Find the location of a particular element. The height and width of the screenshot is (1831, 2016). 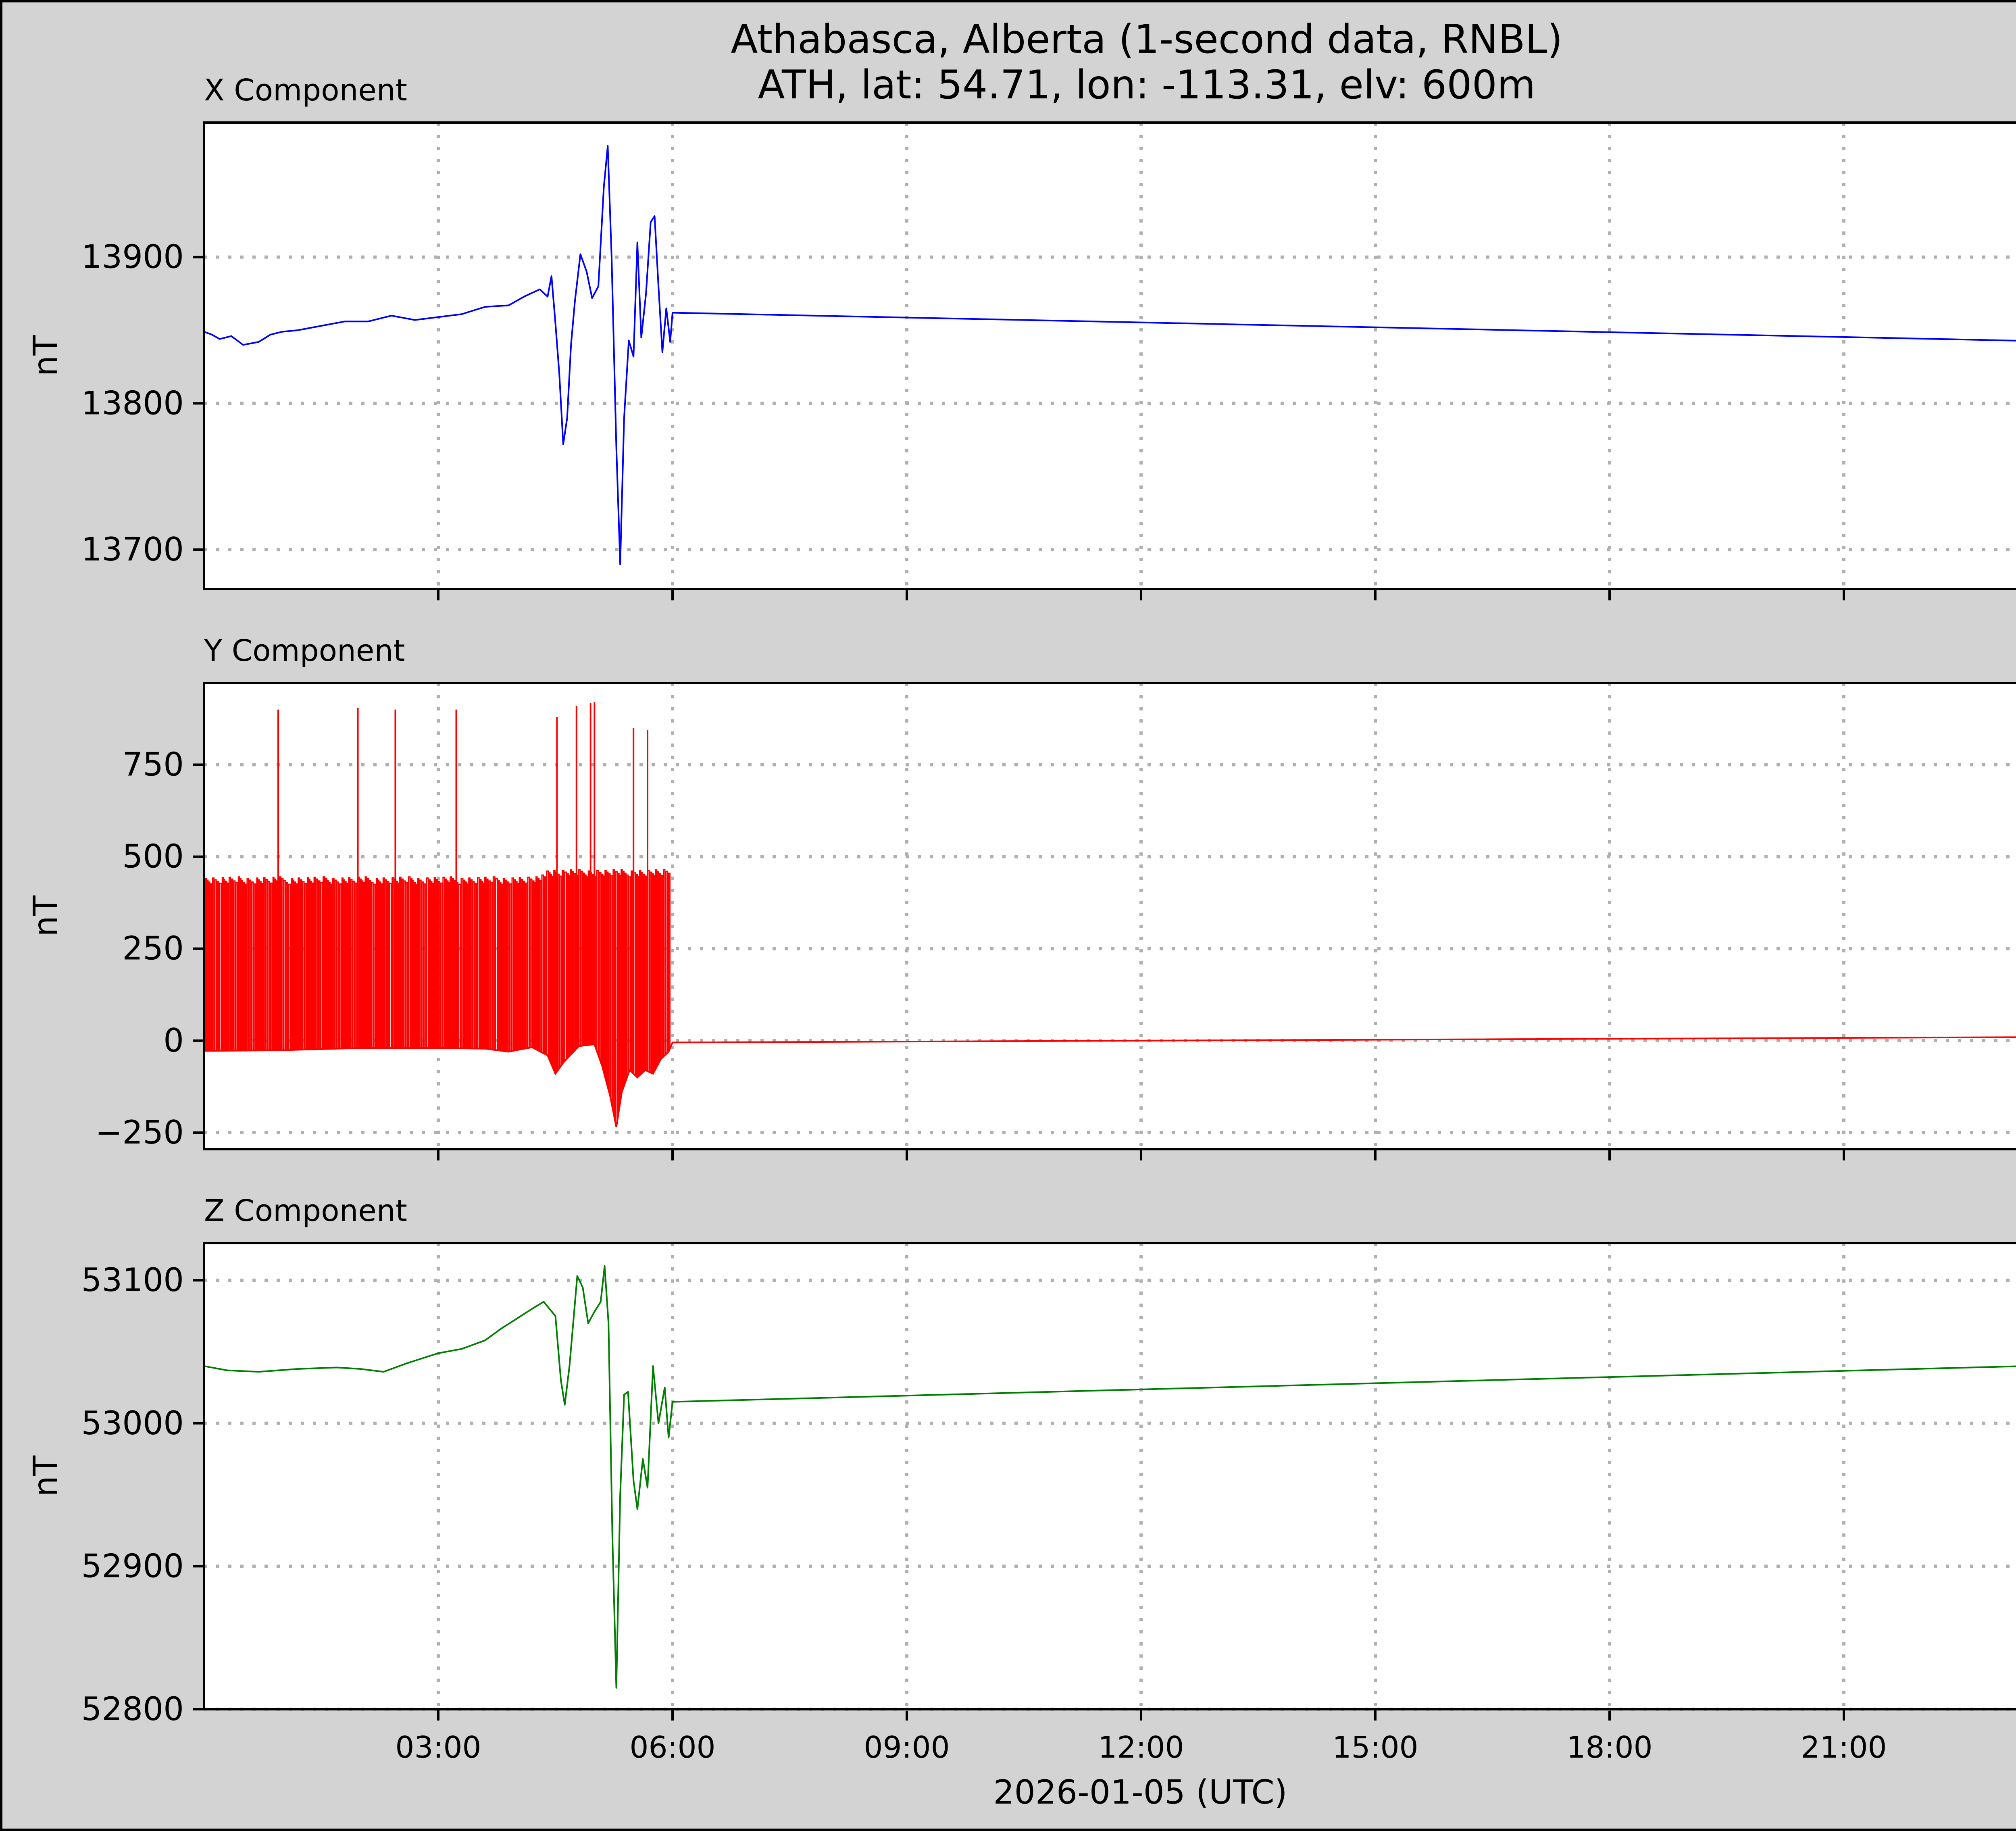

y-tick-label: 52800 is located at coordinates (132, 1709).